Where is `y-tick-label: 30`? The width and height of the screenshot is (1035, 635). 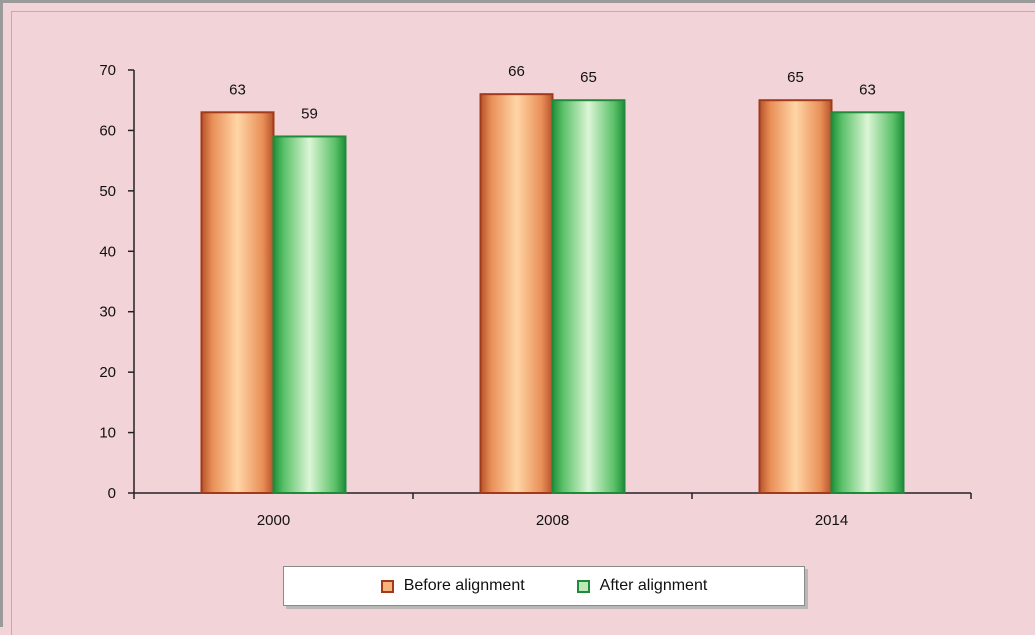
y-tick-label: 30 is located at coordinates (107, 312).